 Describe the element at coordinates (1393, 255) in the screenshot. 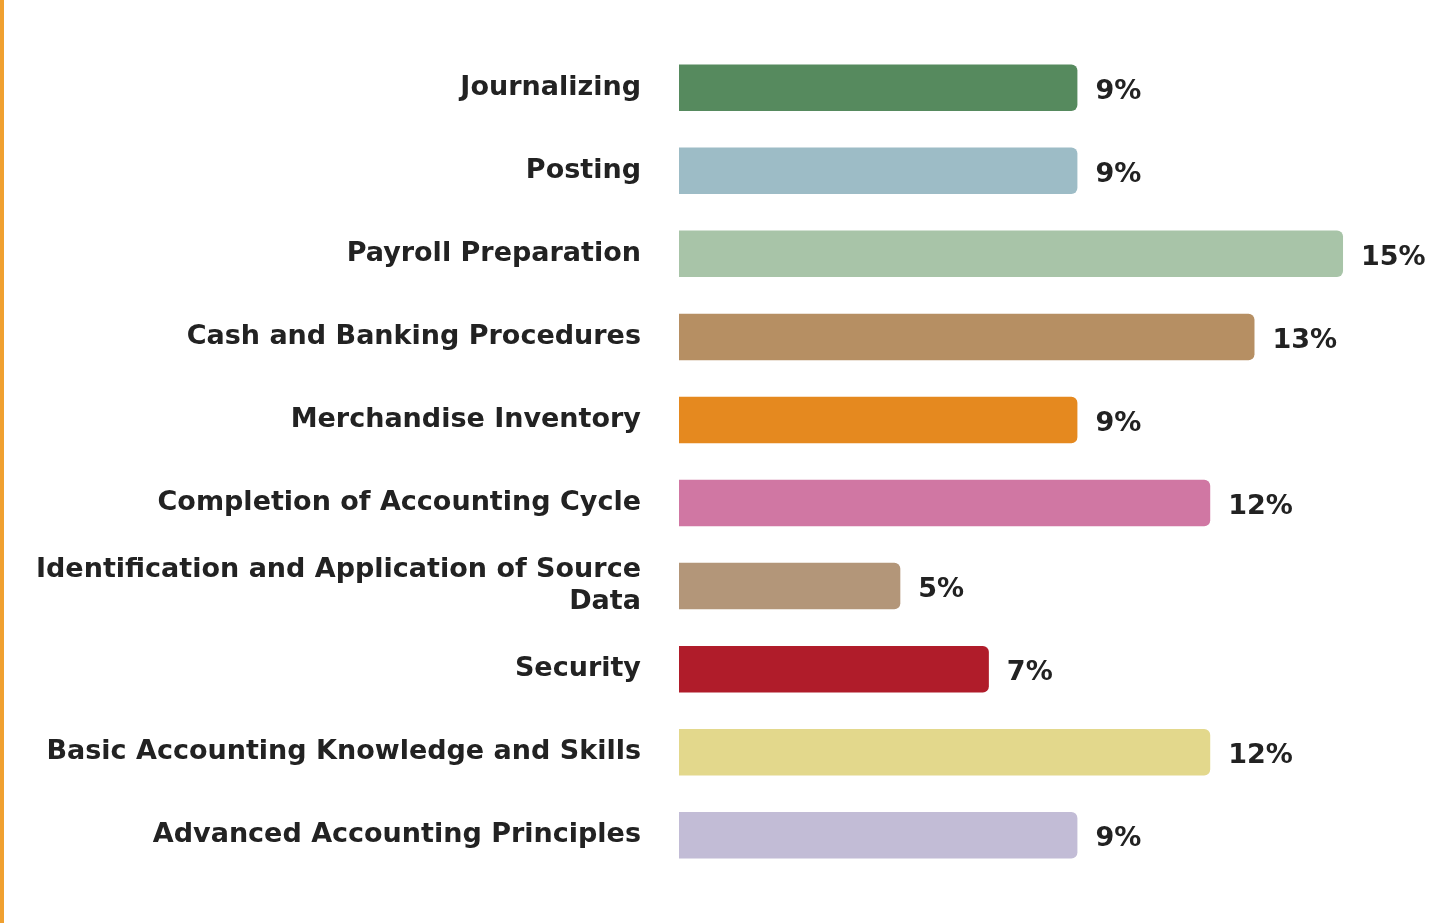

I see `data-label: 15%` at that location.